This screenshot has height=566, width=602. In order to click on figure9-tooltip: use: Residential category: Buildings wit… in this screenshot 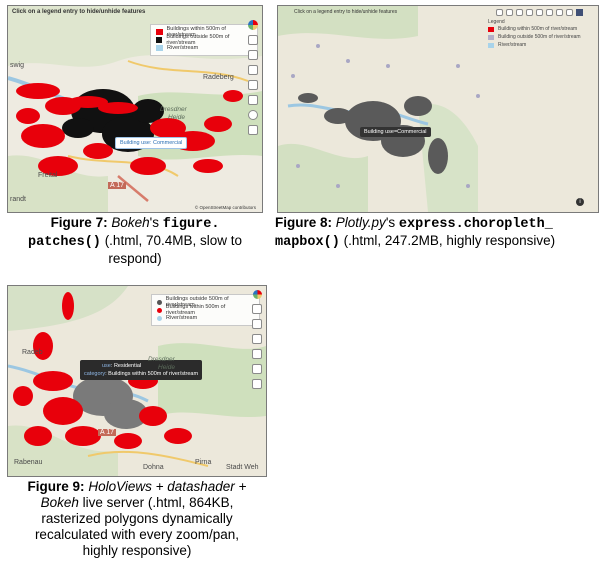, I will do `click(141, 370)`.